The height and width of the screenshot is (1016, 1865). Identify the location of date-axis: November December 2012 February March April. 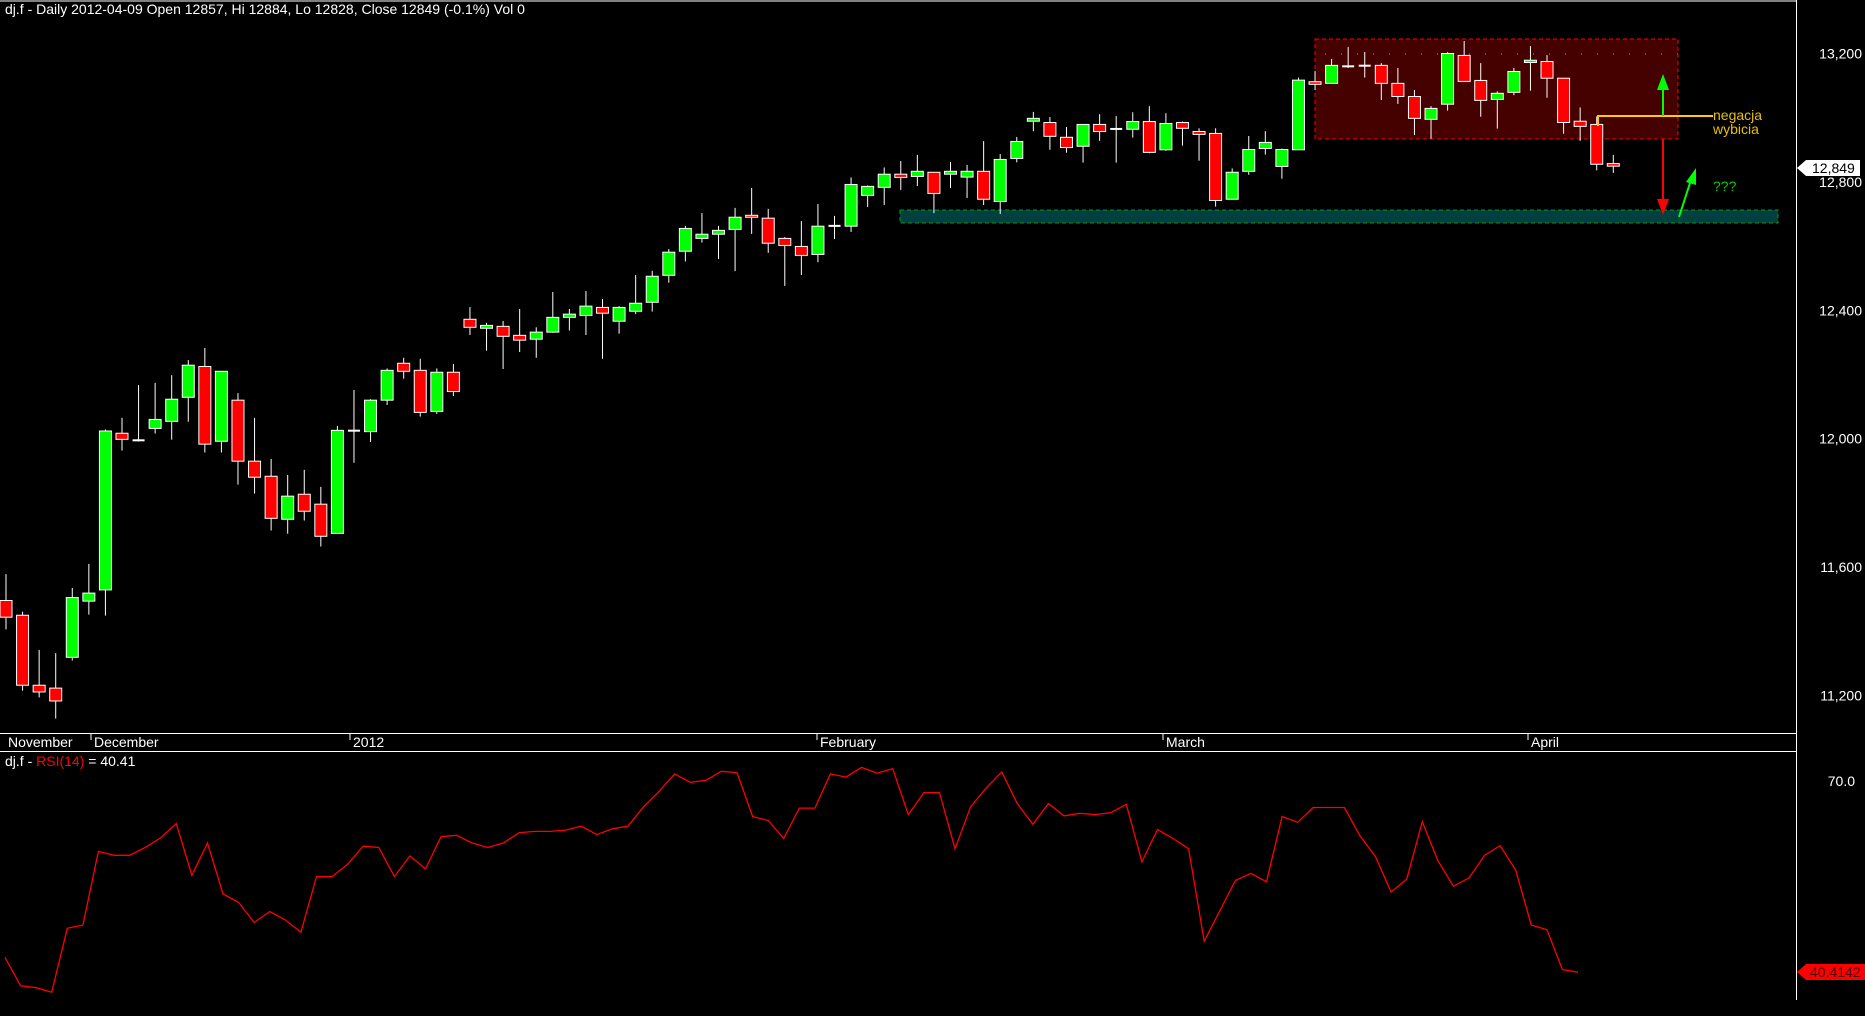
(783, 742).